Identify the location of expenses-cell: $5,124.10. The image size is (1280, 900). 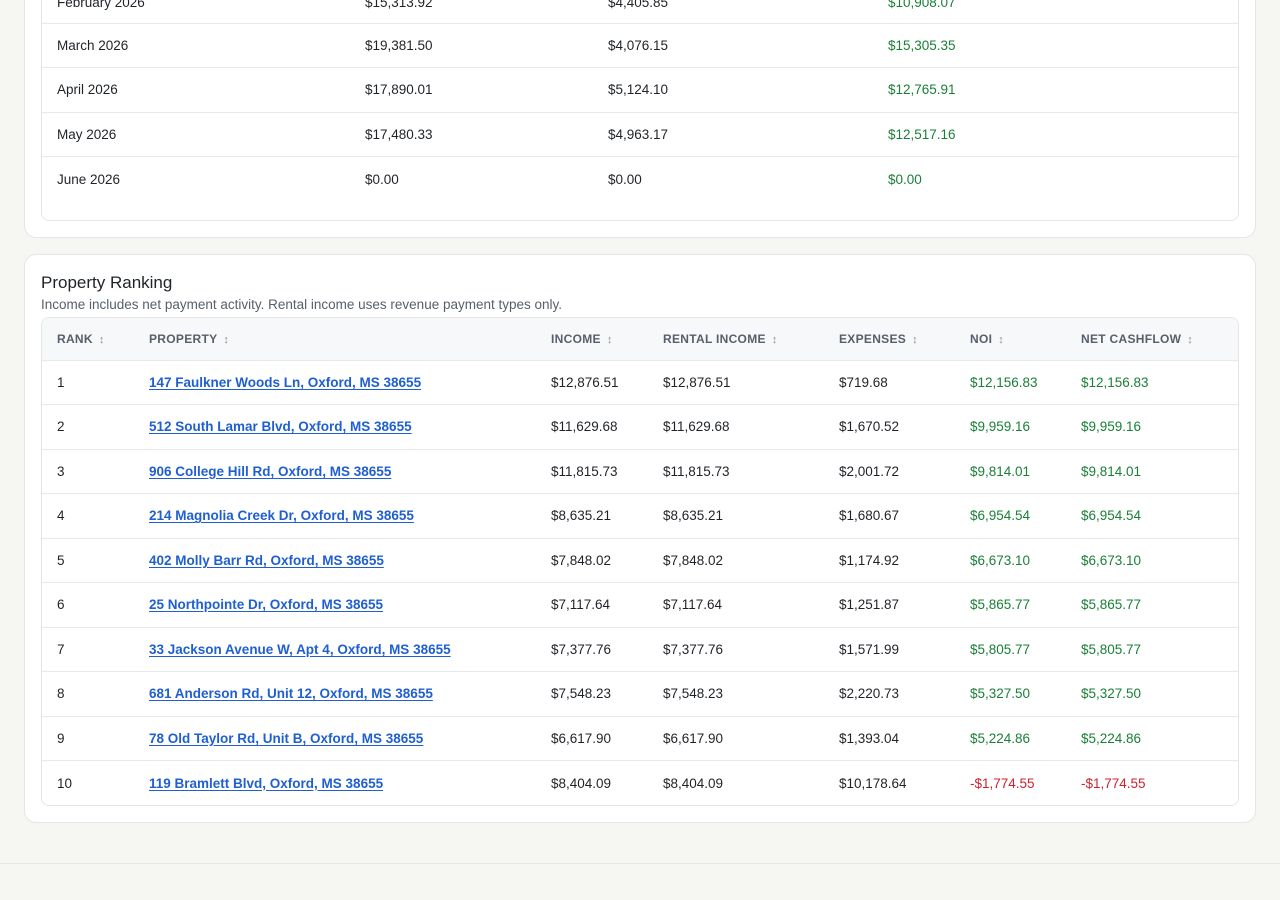
(733, 89).